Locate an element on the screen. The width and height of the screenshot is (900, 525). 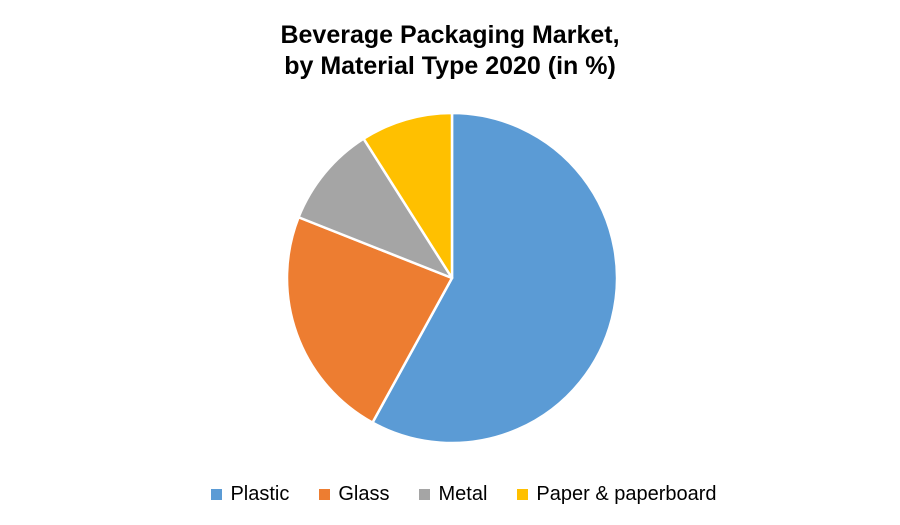
chart-title-line2: by Material Type 2020 (in %) is located at coordinates (450, 66).